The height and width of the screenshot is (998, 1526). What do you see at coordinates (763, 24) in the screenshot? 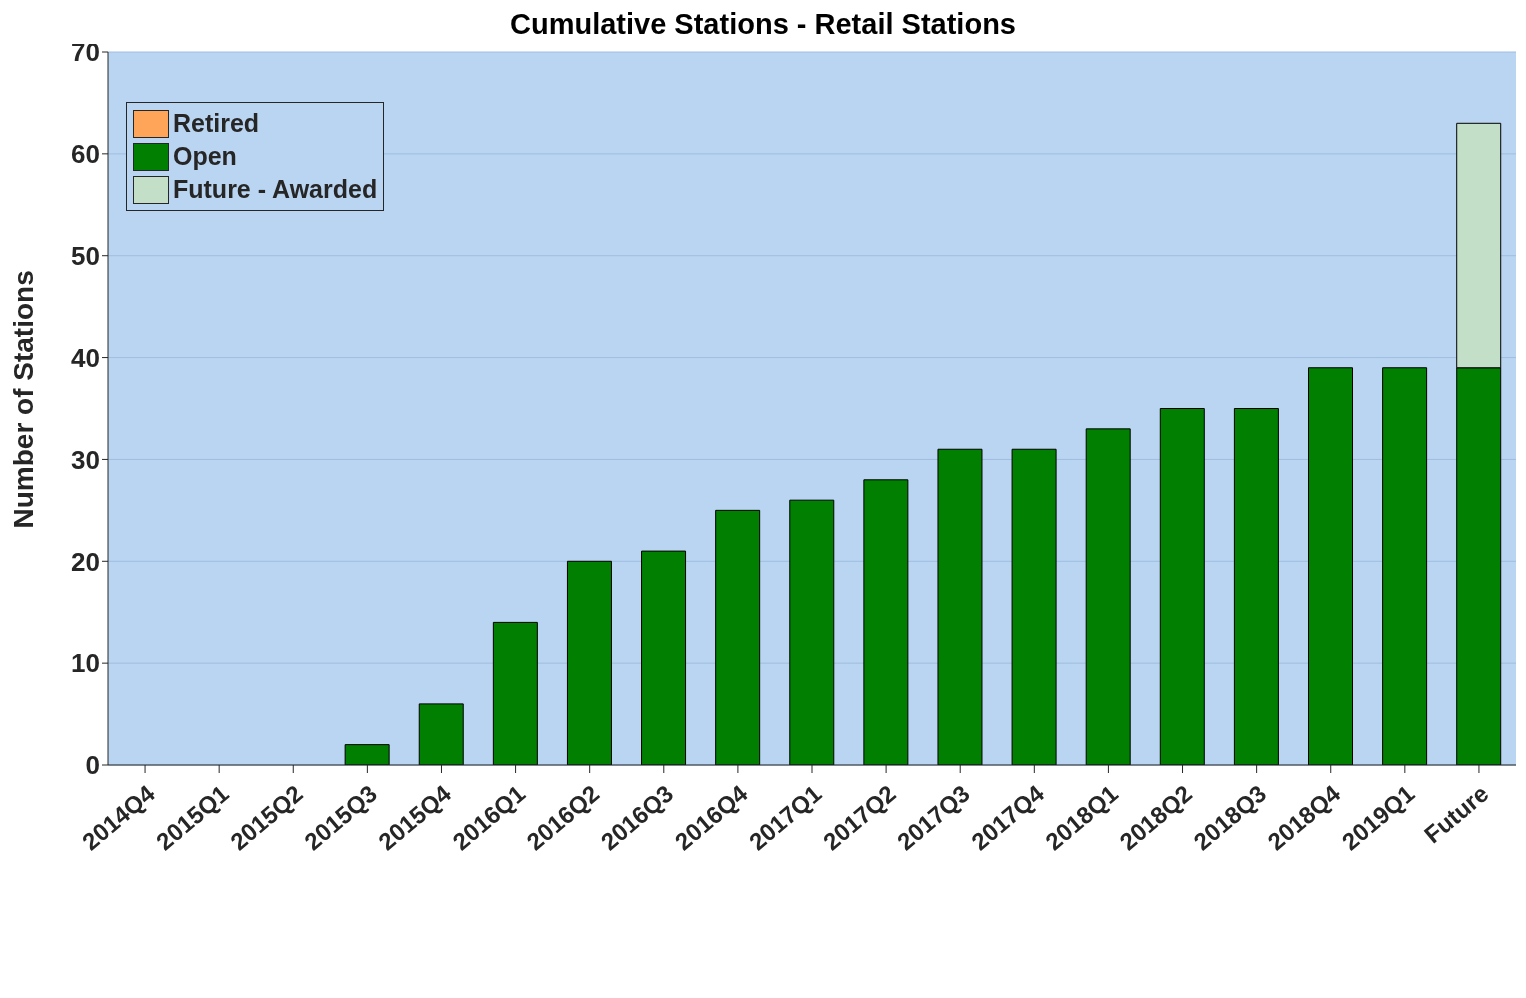
I see `chart-title: Cumulative Stations - Retail Stations` at bounding box center [763, 24].